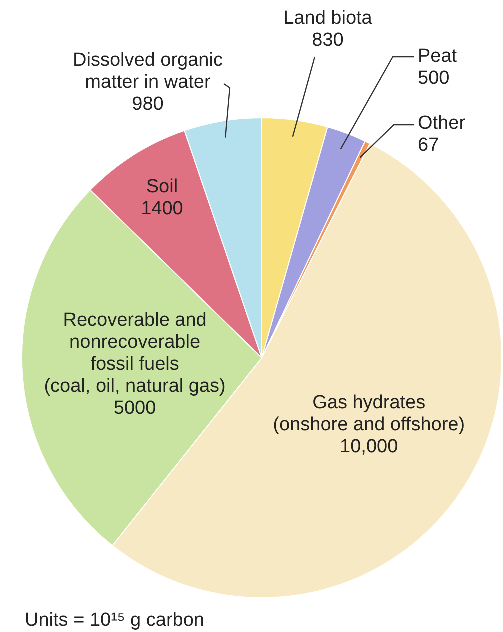 The image size is (503, 632). What do you see at coordinates (429, 145) in the screenshot?
I see `data-label: 67` at bounding box center [429, 145].